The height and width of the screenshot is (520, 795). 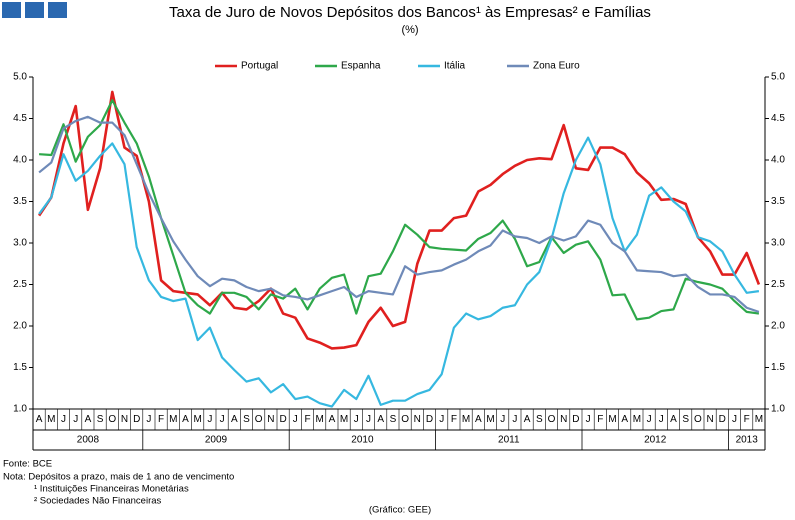 I want to click on y2-tick-label: 4.0, so click(x=778, y=160).